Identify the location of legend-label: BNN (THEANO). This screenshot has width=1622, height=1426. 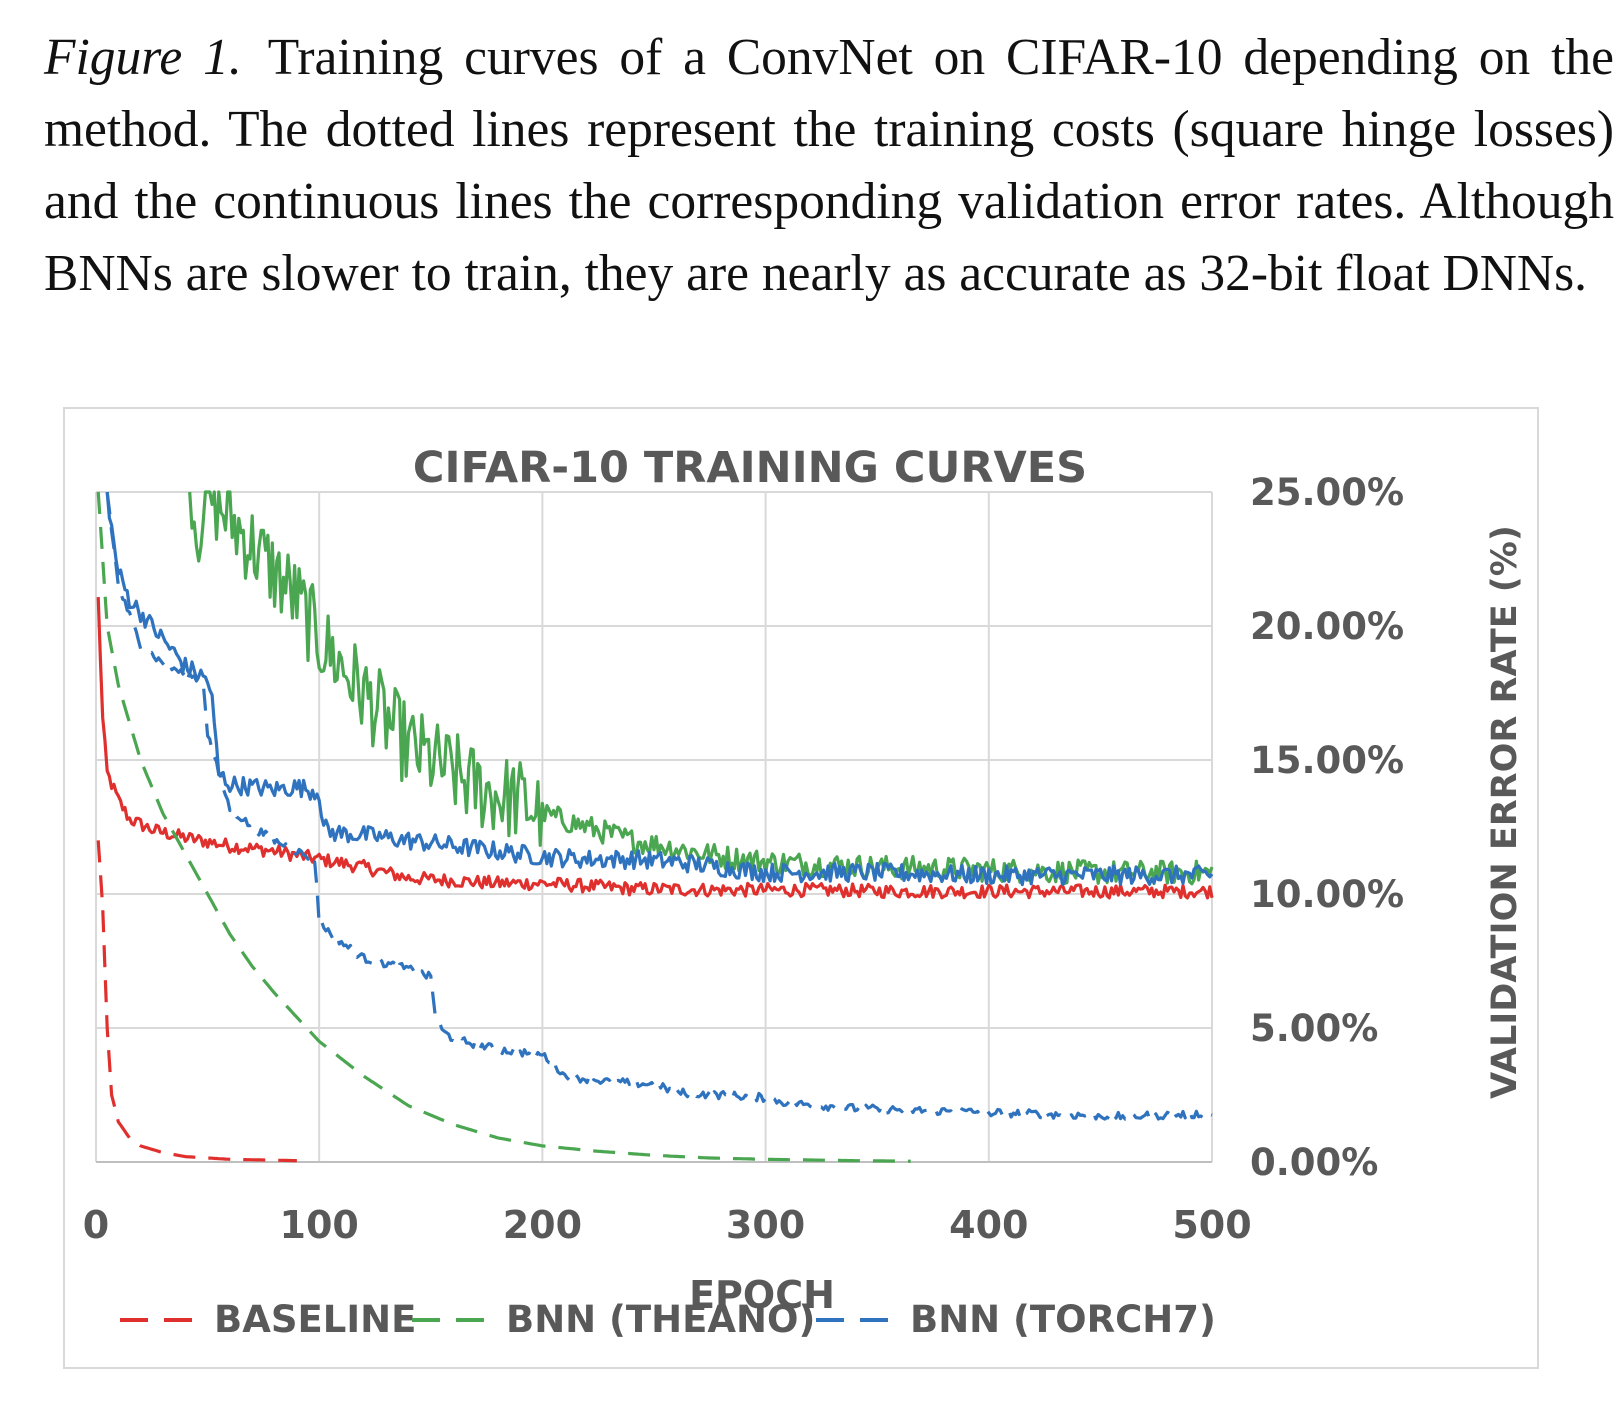
(660, 1319).